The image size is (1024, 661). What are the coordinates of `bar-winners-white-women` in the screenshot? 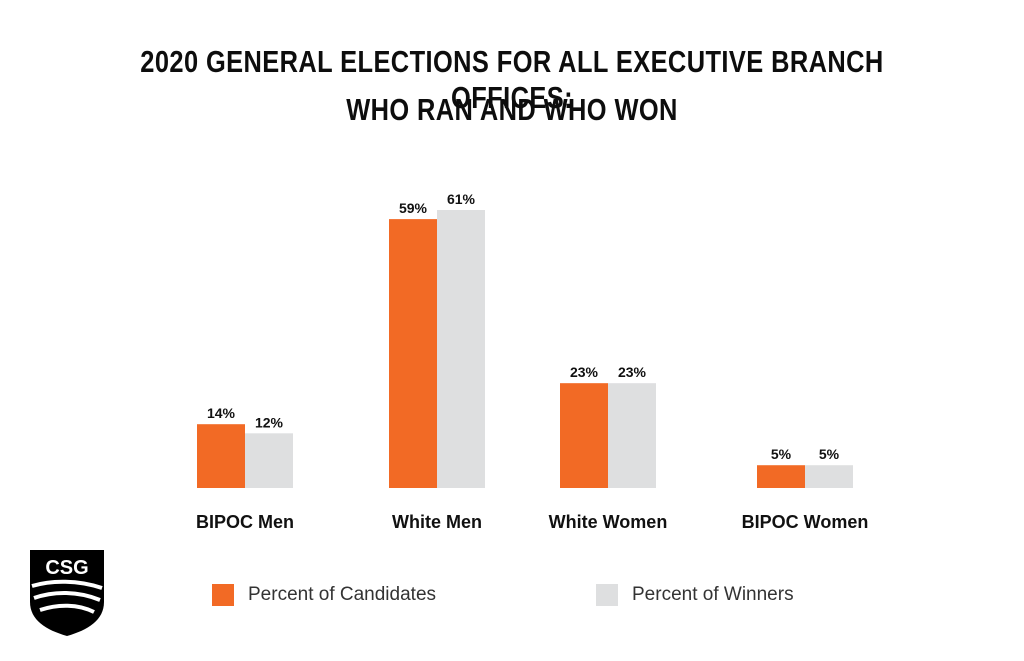 It's located at (632, 435).